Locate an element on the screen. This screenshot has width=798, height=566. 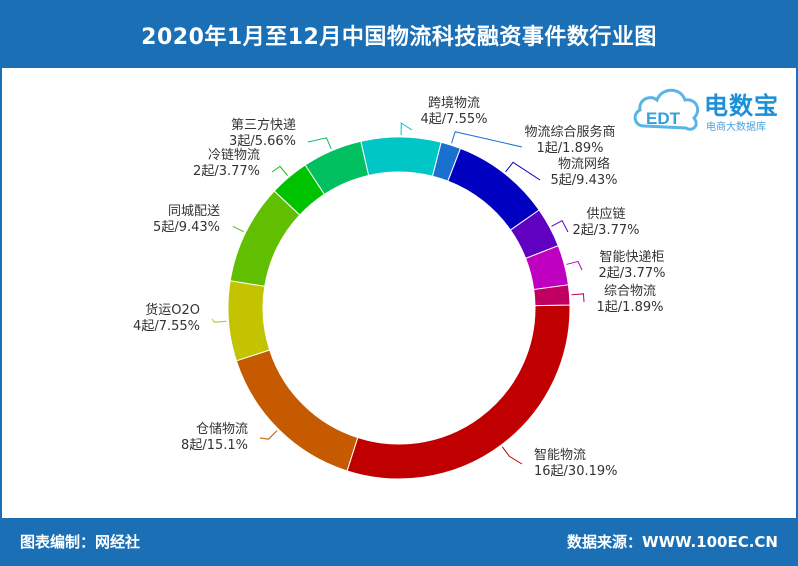
slice-name-label: 货运O2O is located at coordinates (172, 310).